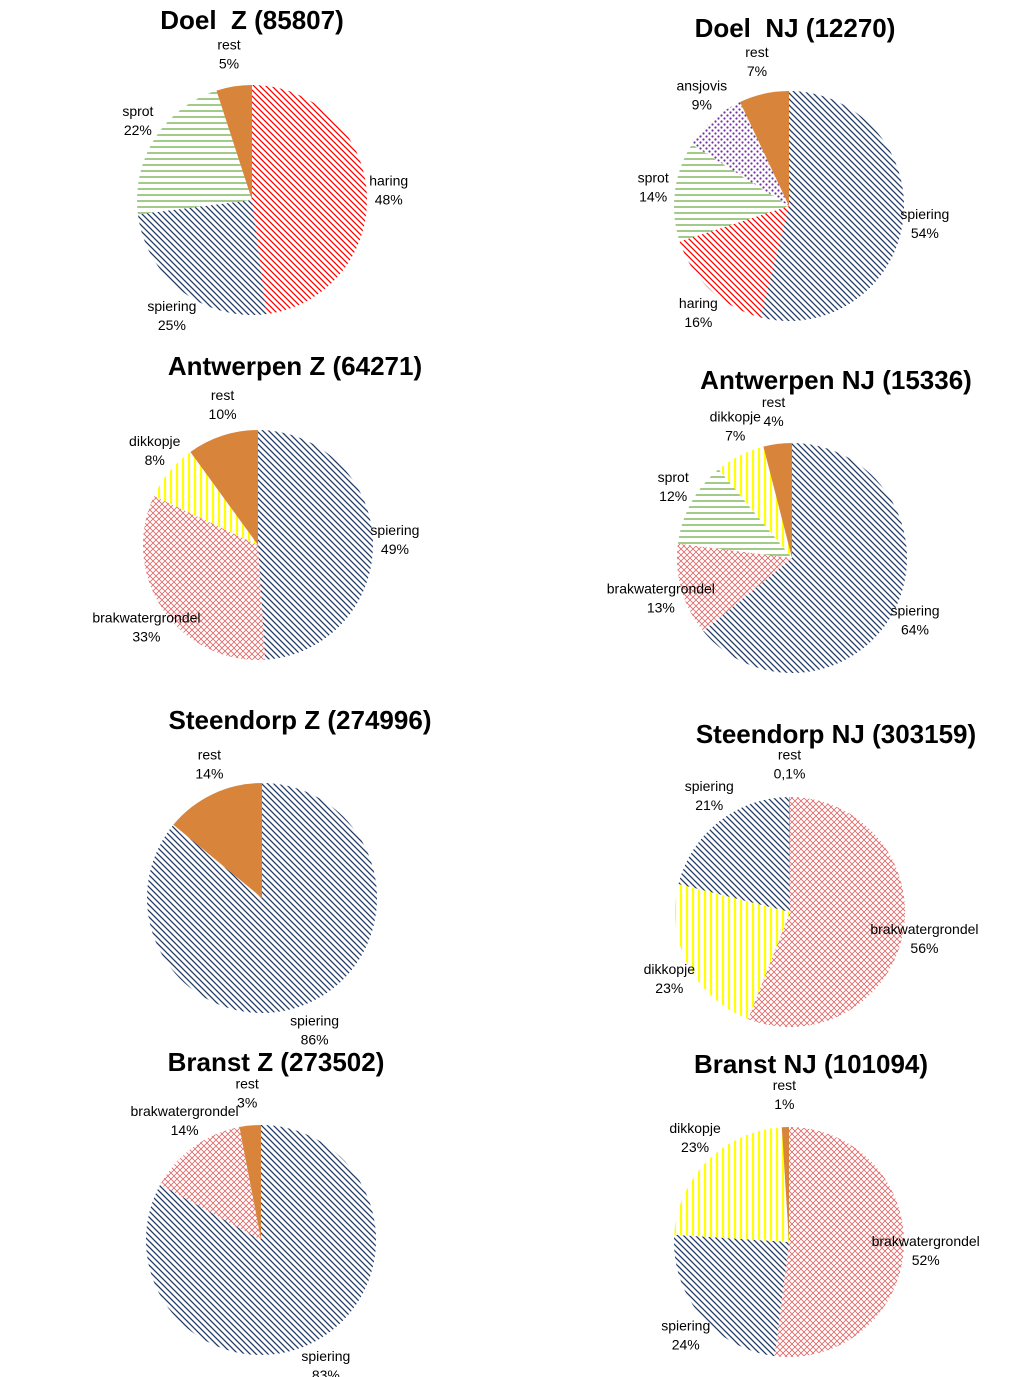 This screenshot has height=1377, width=1024. Describe the element at coordinates (790, 774) in the screenshot. I see `slice-value: 0,1%` at that location.